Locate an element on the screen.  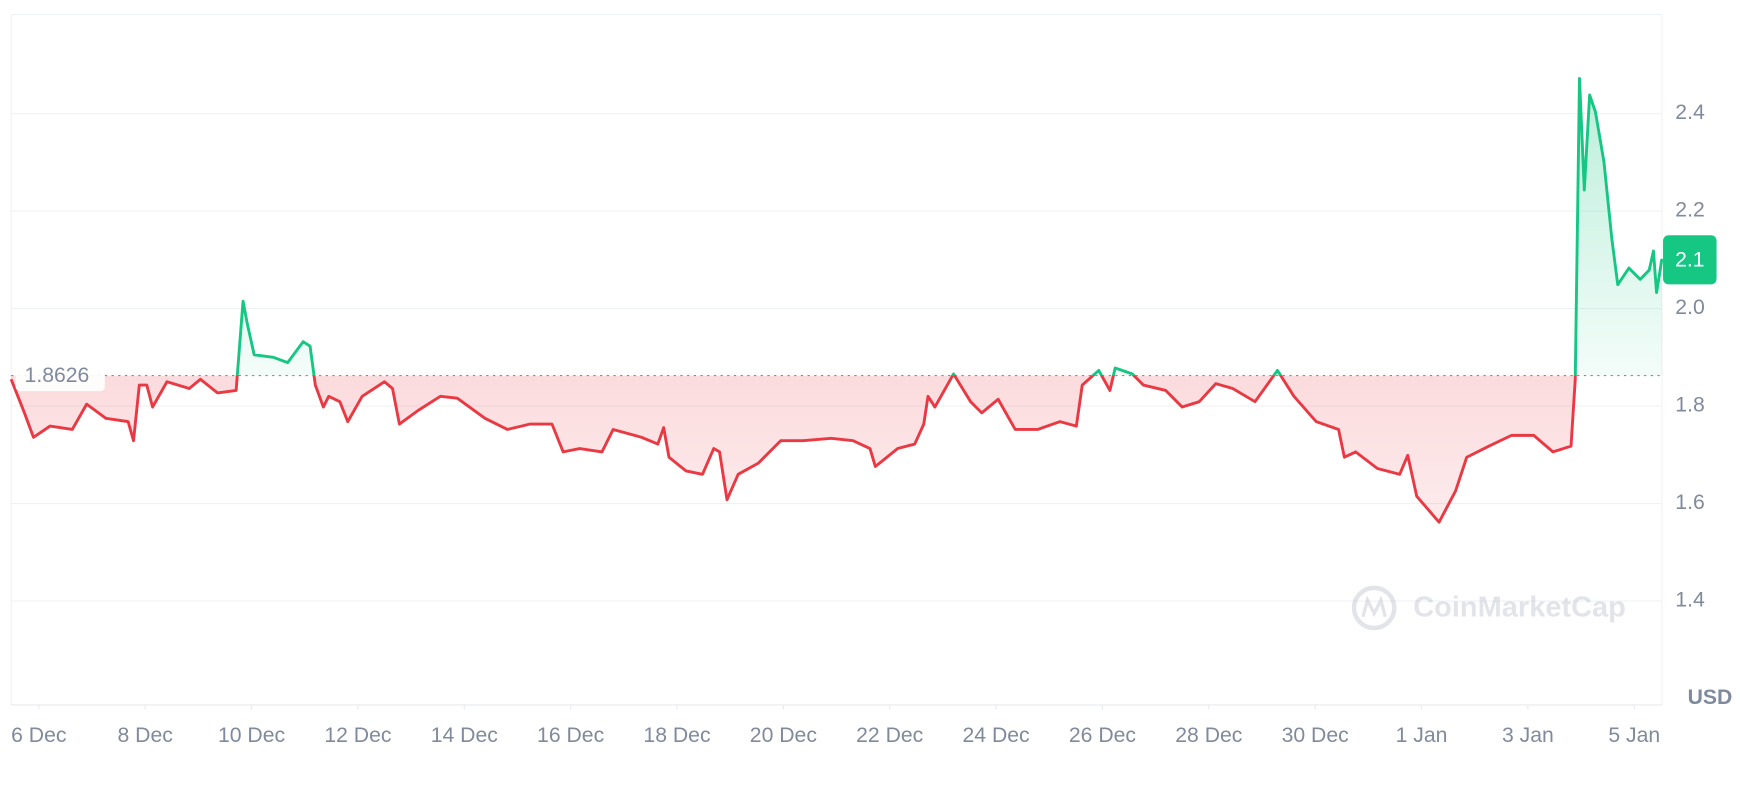
x-tick-label: 30 Dec is located at coordinates (1316, 735).